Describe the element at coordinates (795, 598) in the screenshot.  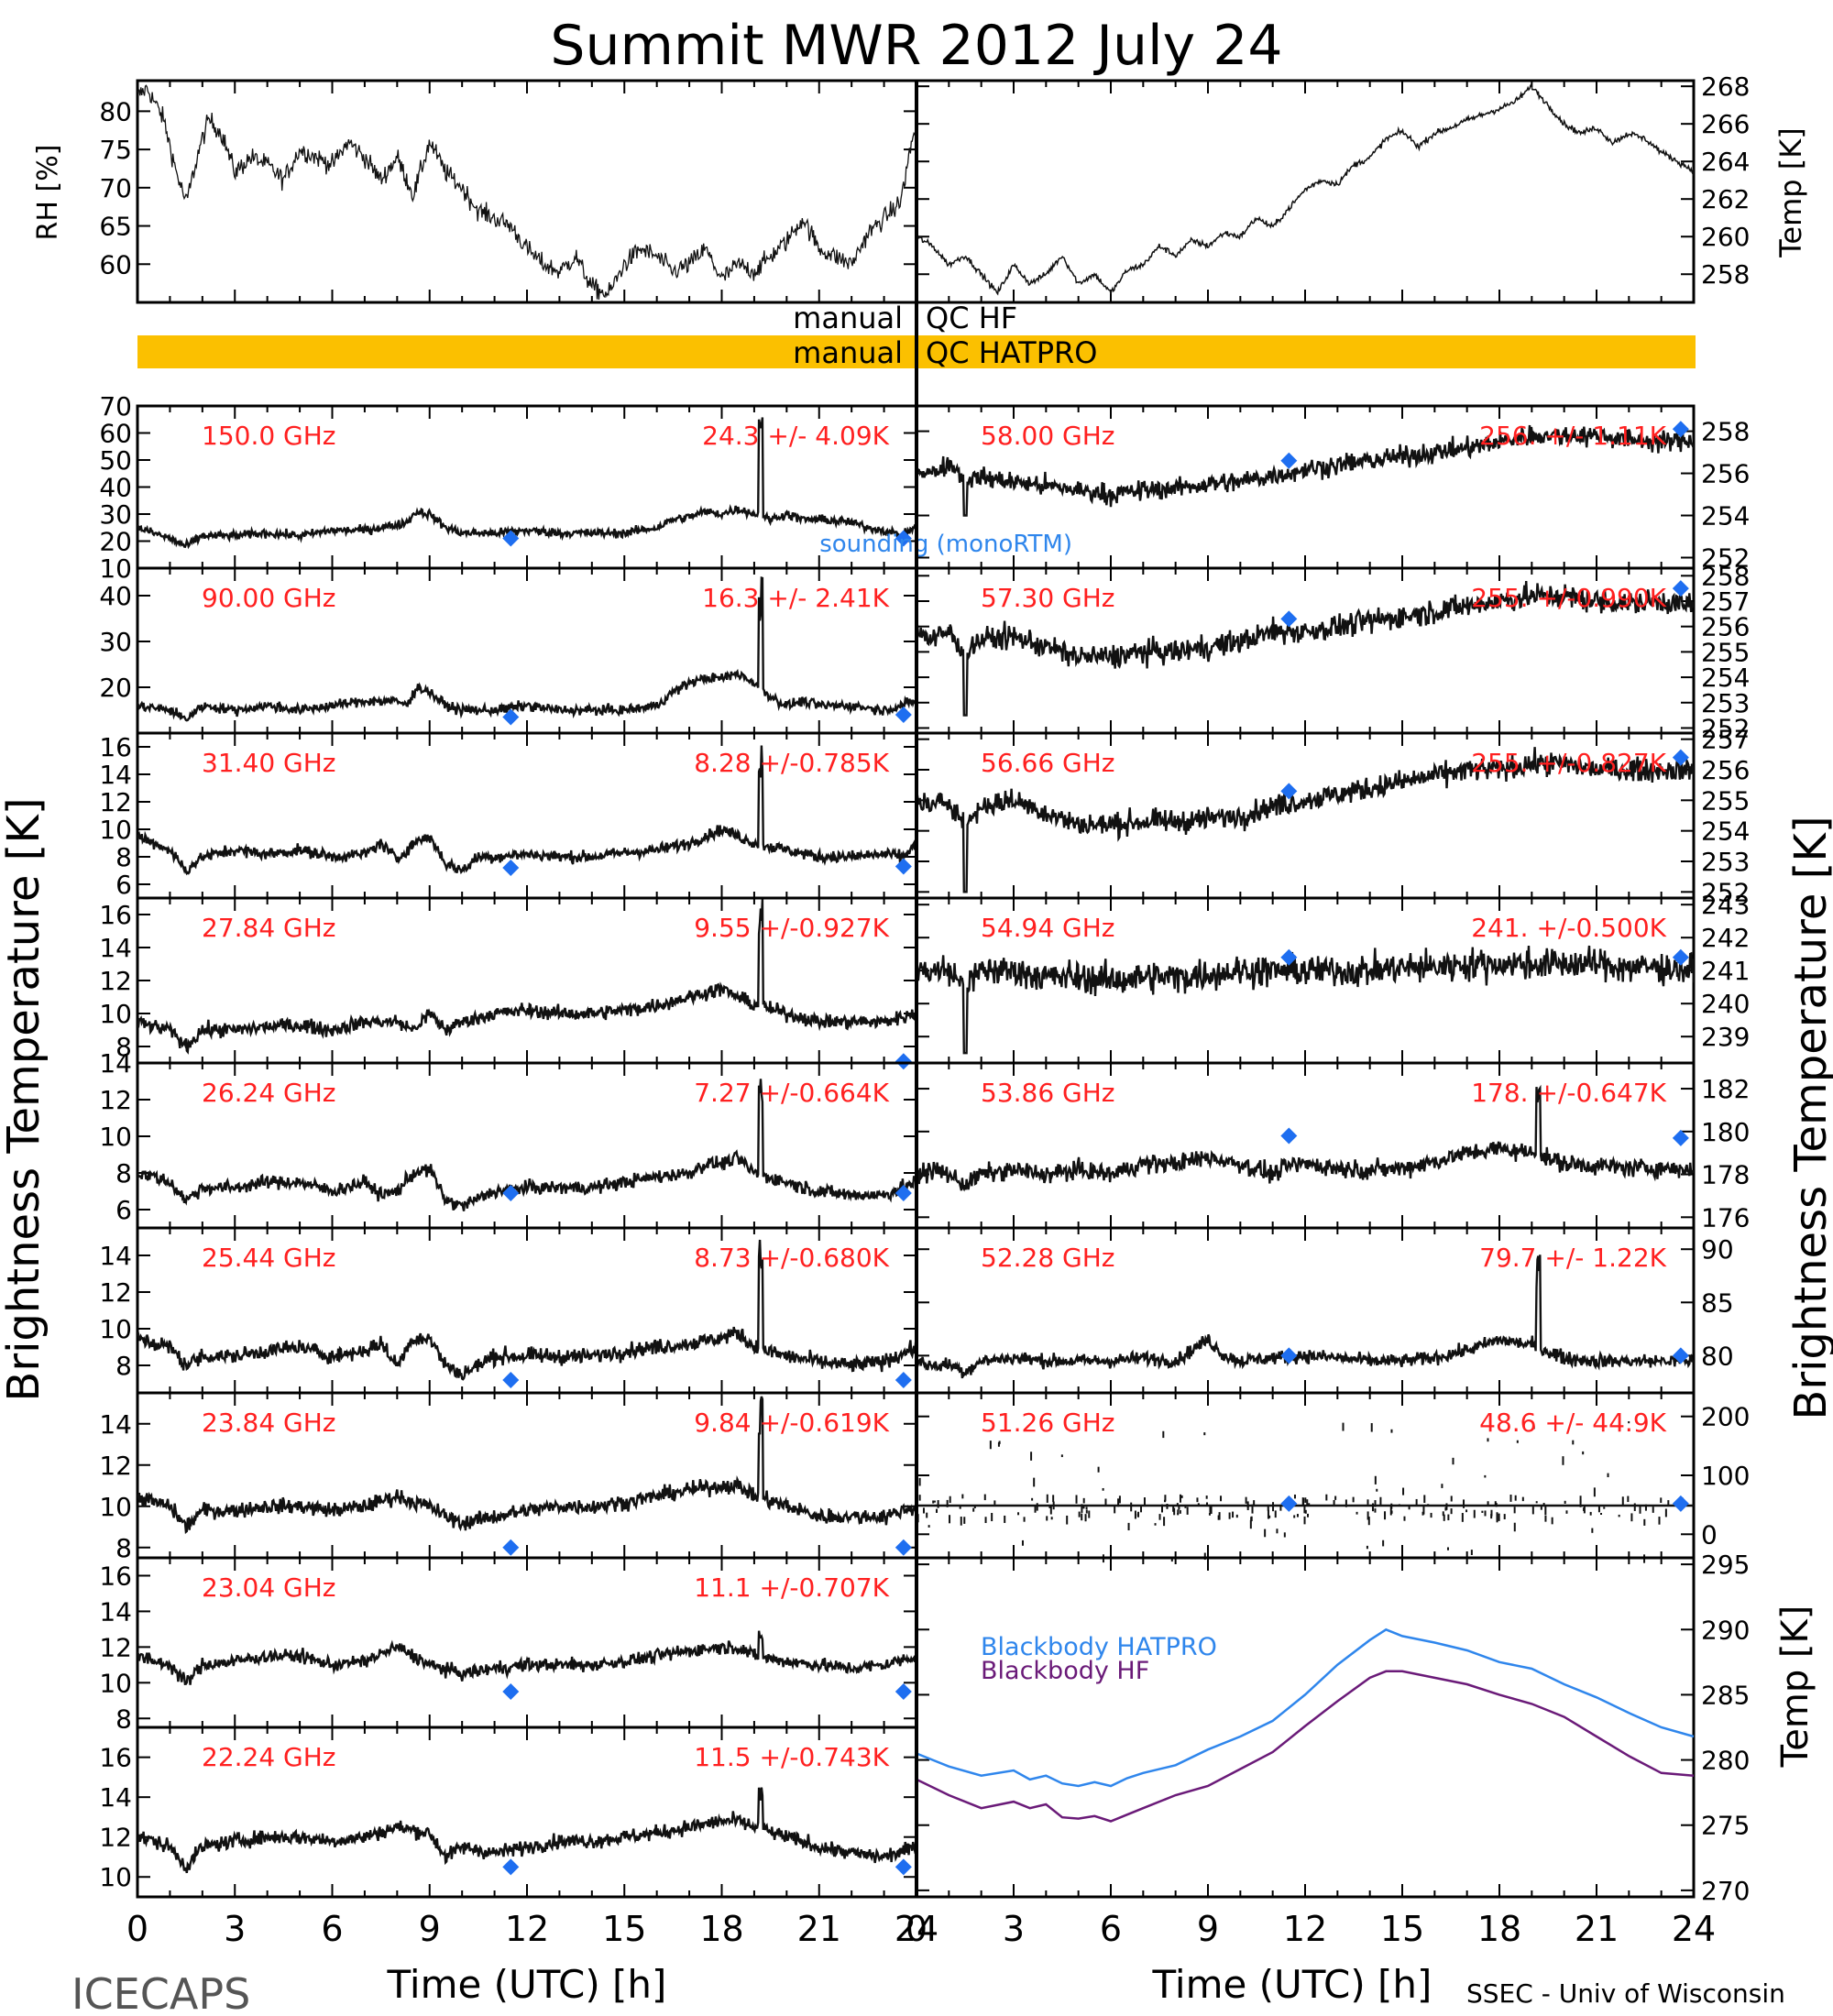
I see `panel-tb90-stats-label: 16.3 +/- 2.41K` at that location.